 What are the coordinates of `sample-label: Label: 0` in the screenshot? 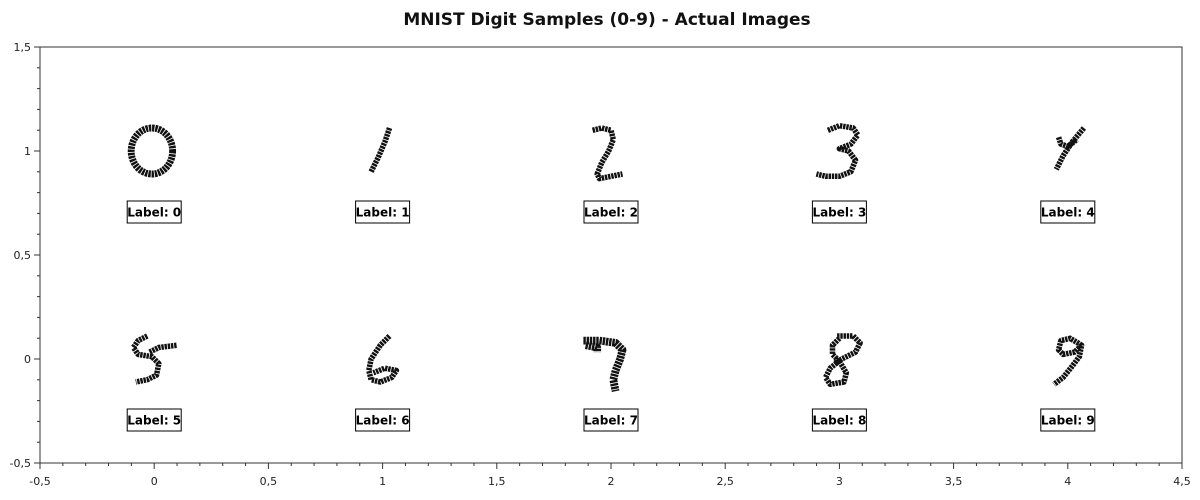 It's located at (154, 213).